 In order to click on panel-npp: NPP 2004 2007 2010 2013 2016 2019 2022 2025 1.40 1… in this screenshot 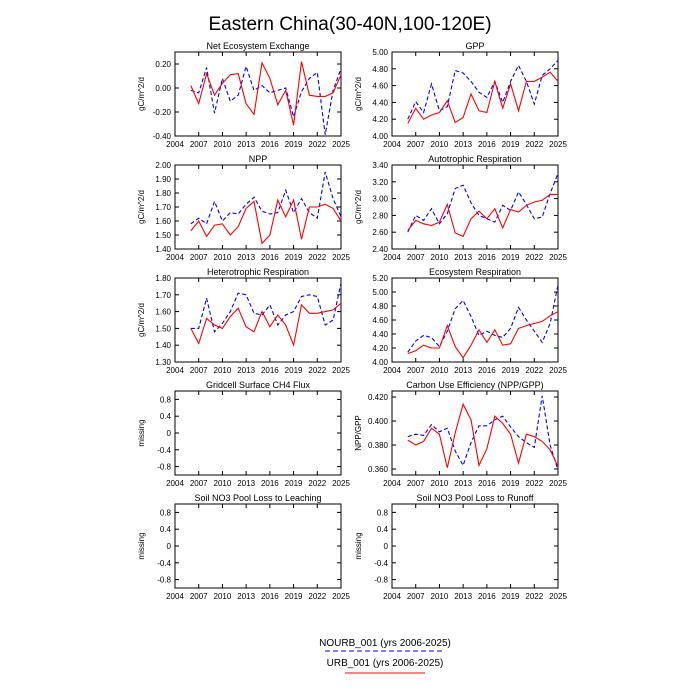, I will do `click(243, 208)`.